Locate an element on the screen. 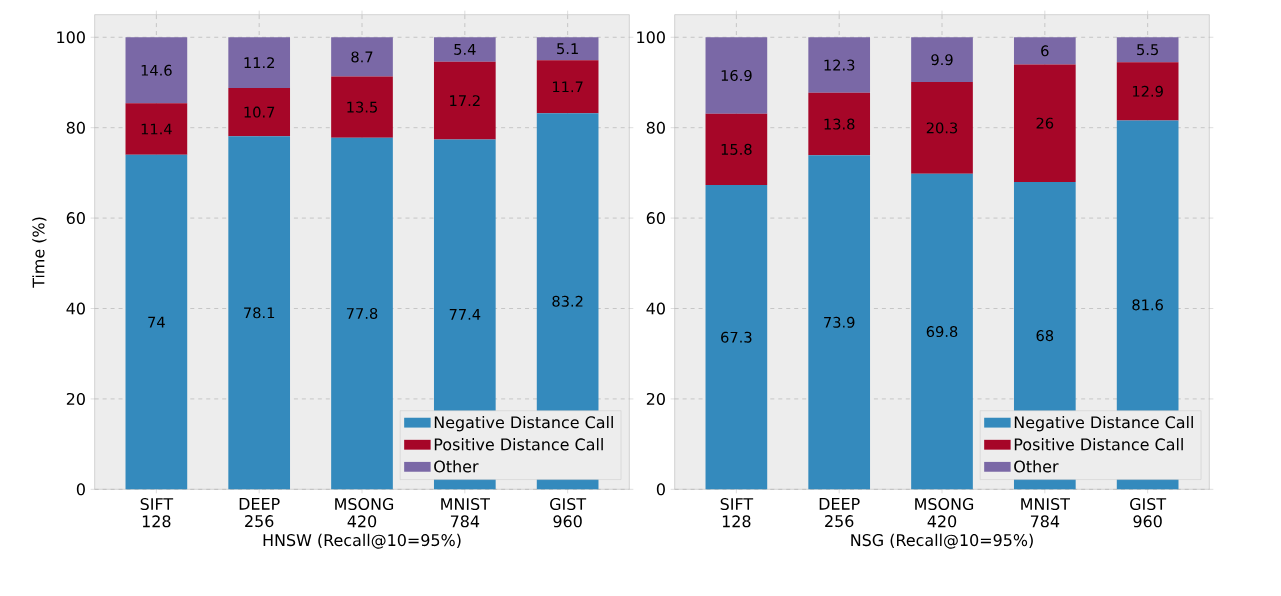  data-label: 81.6 is located at coordinates (1147, 305).